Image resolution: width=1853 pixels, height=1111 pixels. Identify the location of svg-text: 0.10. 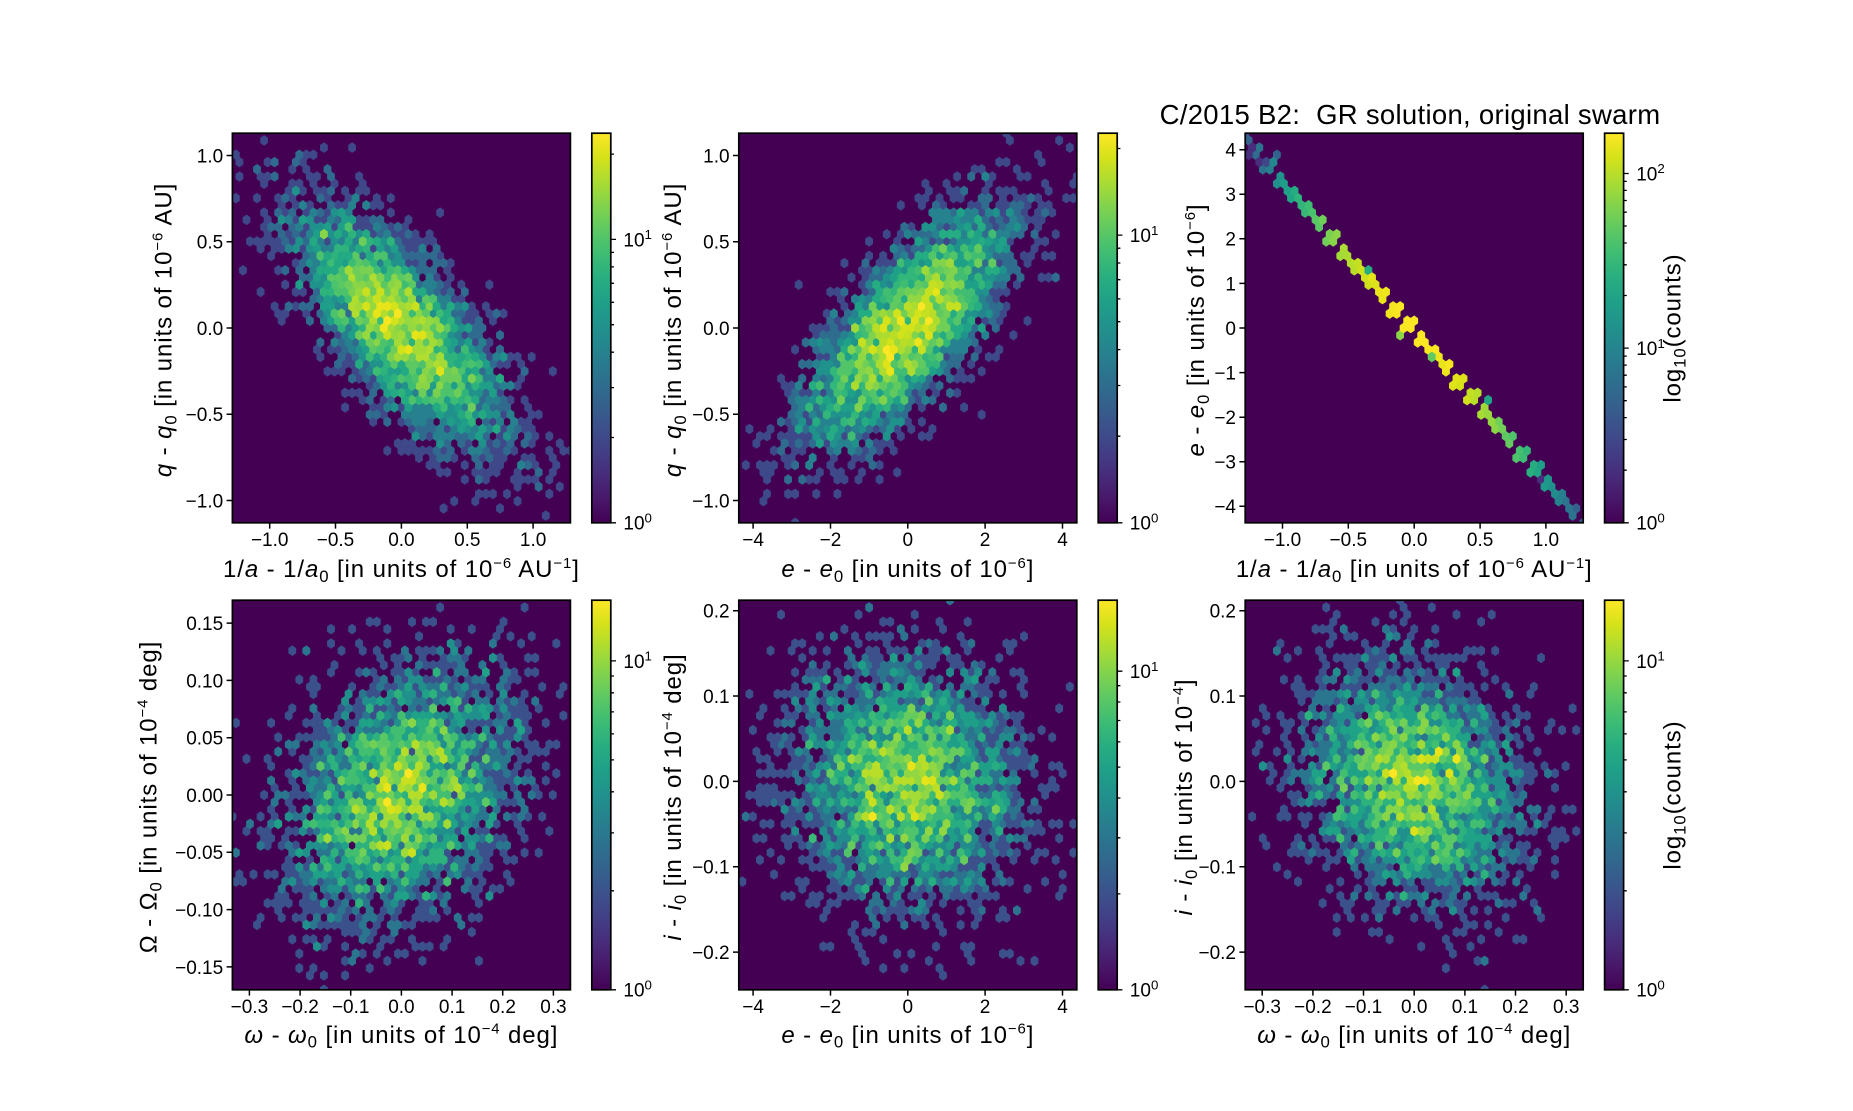
(204, 681).